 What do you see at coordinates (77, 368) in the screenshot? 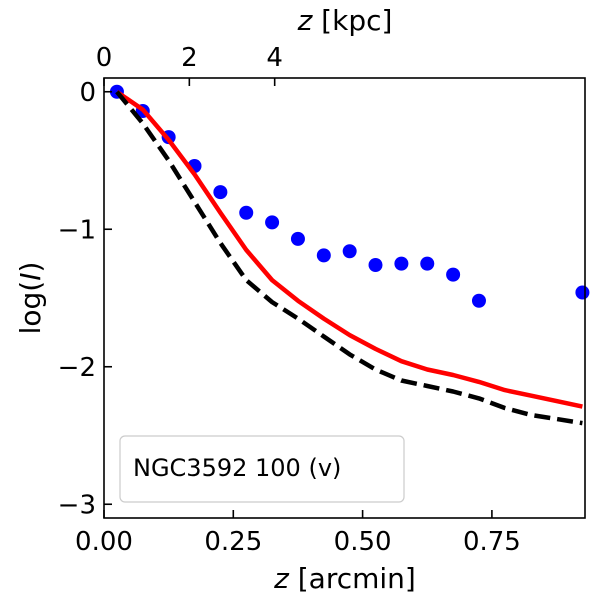
I see `y-tick-label: −2` at bounding box center [77, 368].